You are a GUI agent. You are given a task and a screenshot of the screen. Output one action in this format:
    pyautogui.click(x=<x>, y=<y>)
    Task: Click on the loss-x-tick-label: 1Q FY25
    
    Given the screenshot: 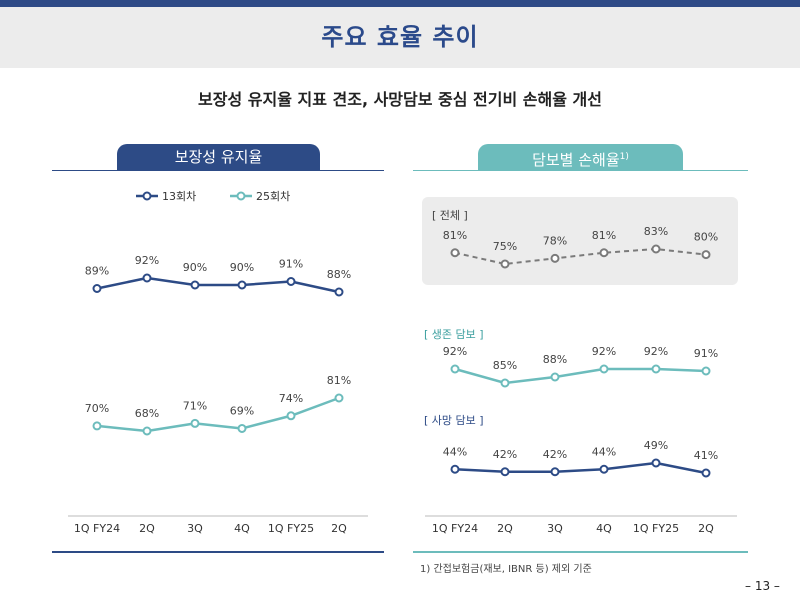 What is the action you would take?
    pyautogui.click(x=656, y=528)
    